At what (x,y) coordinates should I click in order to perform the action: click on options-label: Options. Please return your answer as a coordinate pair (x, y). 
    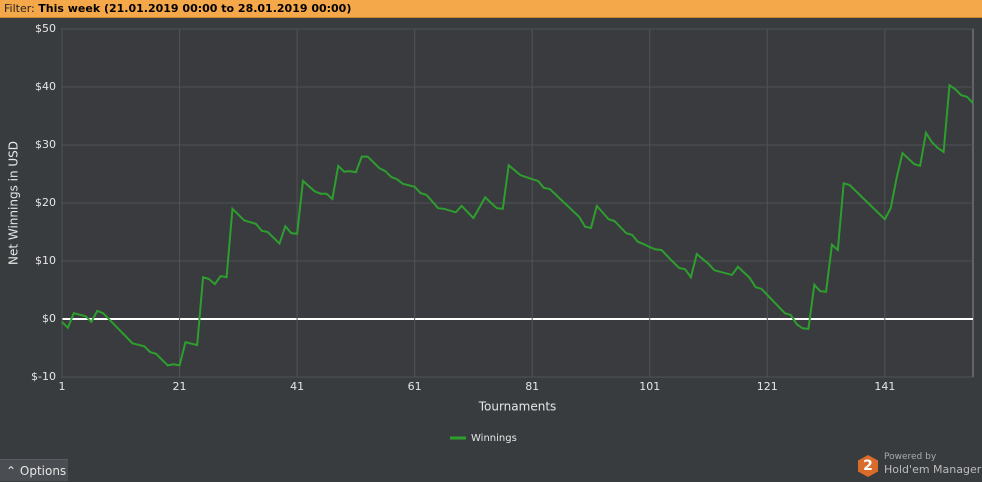
    Looking at the image, I should click on (43, 471).